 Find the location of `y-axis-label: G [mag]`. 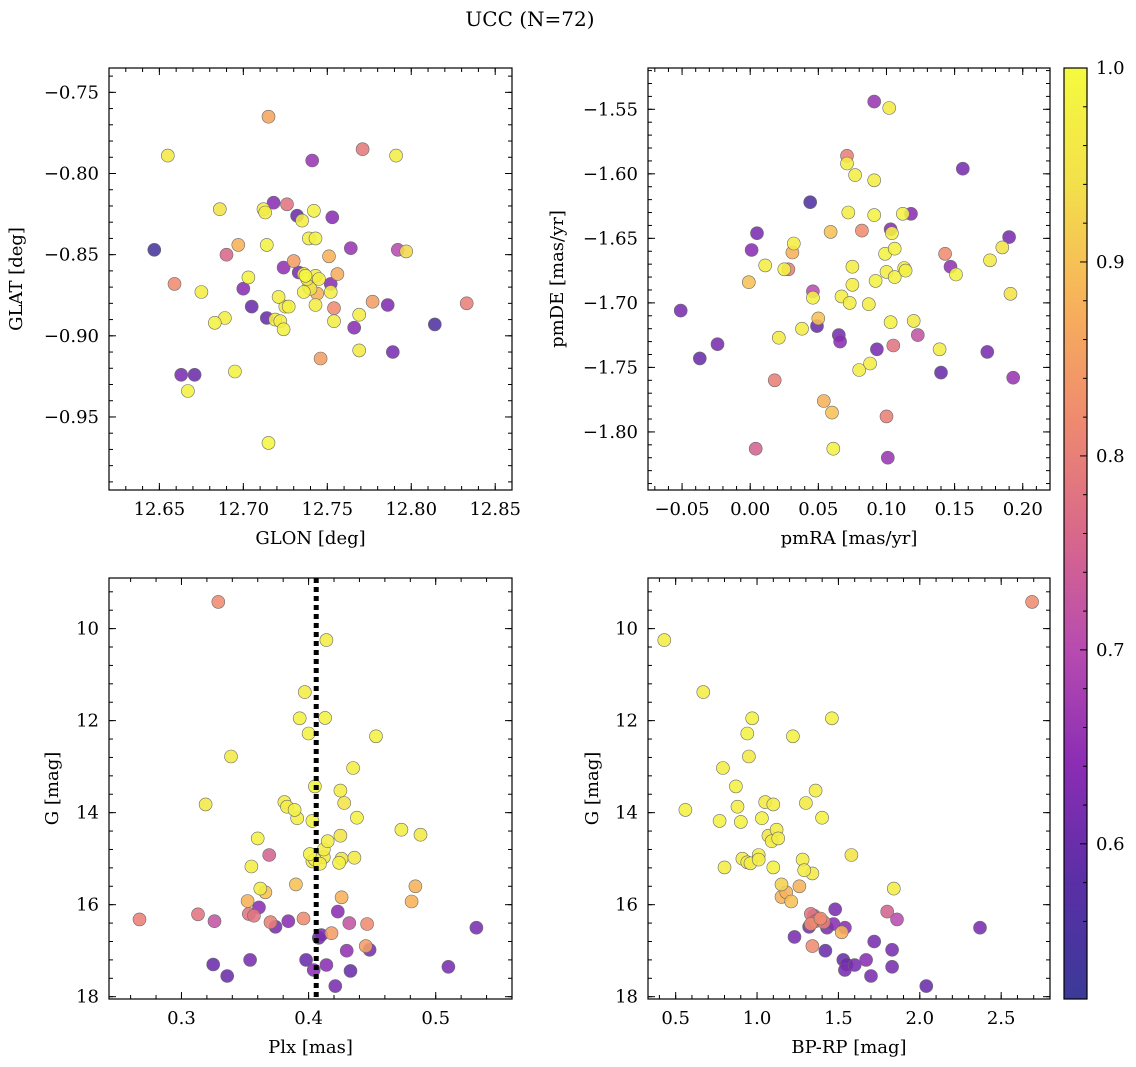

y-axis-label: G [mag] is located at coordinates (52, 788).